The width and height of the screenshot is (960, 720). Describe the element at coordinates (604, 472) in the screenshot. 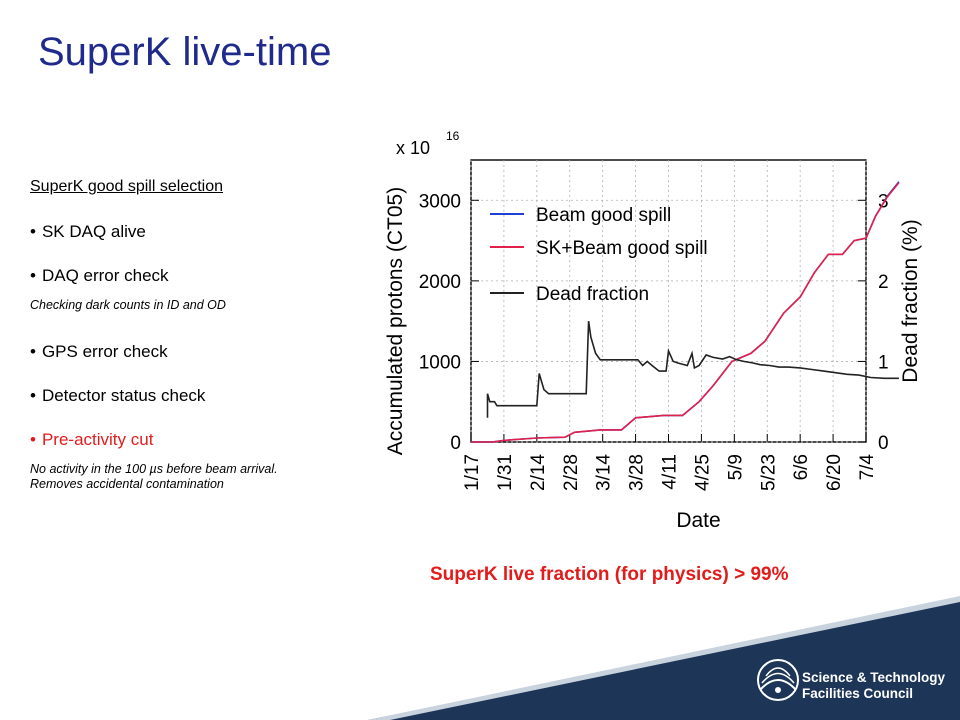

I see `x-tick-label: 3/14` at that location.